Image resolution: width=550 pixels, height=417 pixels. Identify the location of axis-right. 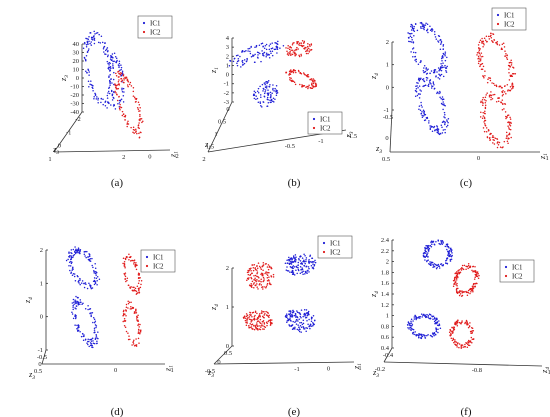
(284, 363).